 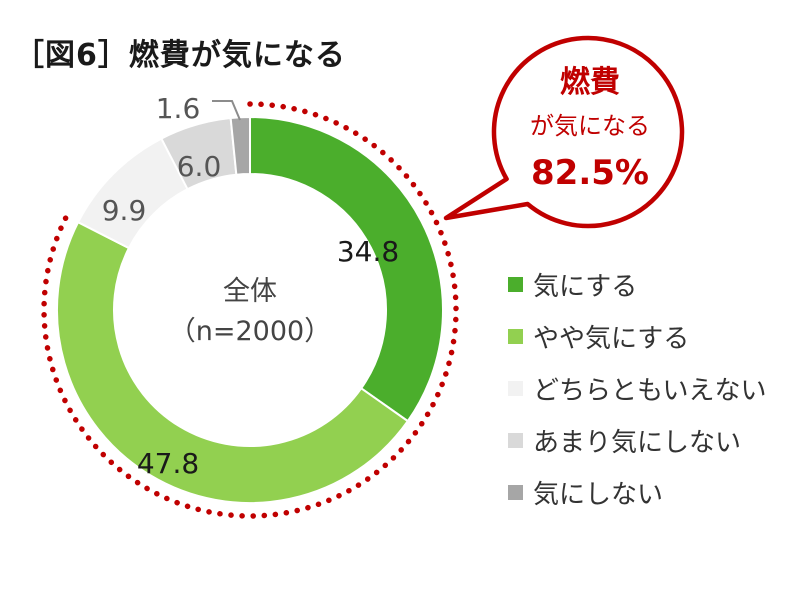 What do you see at coordinates (180, 55) in the screenshot?
I see `chart-title: ［図6］燃費が気になる` at bounding box center [180, 55].